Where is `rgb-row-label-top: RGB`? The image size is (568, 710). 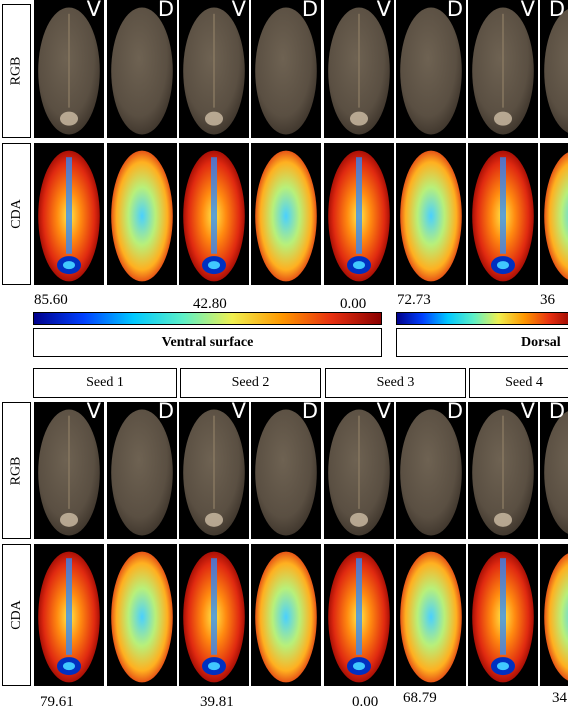 rgb-row-label-top: RGB is located at coordinates (16, 71).